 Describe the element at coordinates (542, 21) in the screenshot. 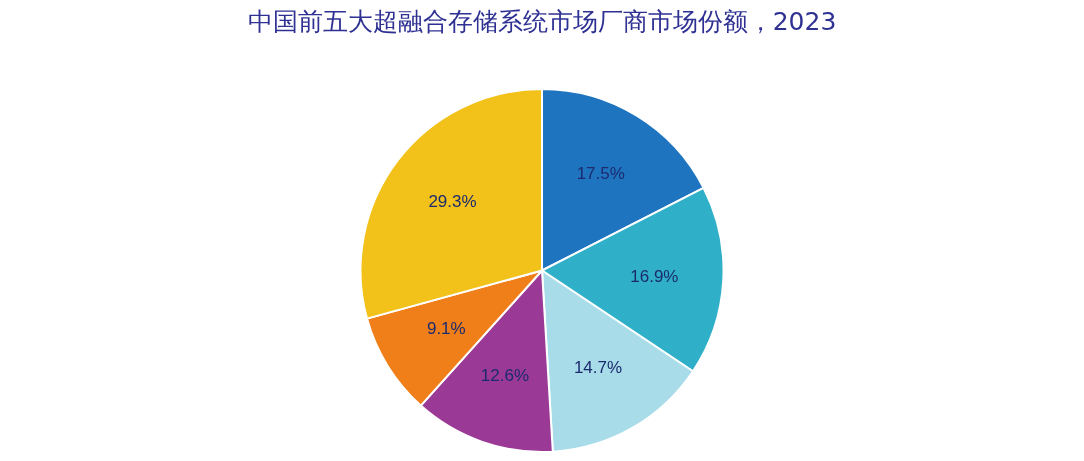

I see `chart-title: 中国前五大超融合存储系统市场厂商市场份额，2023` at that location.